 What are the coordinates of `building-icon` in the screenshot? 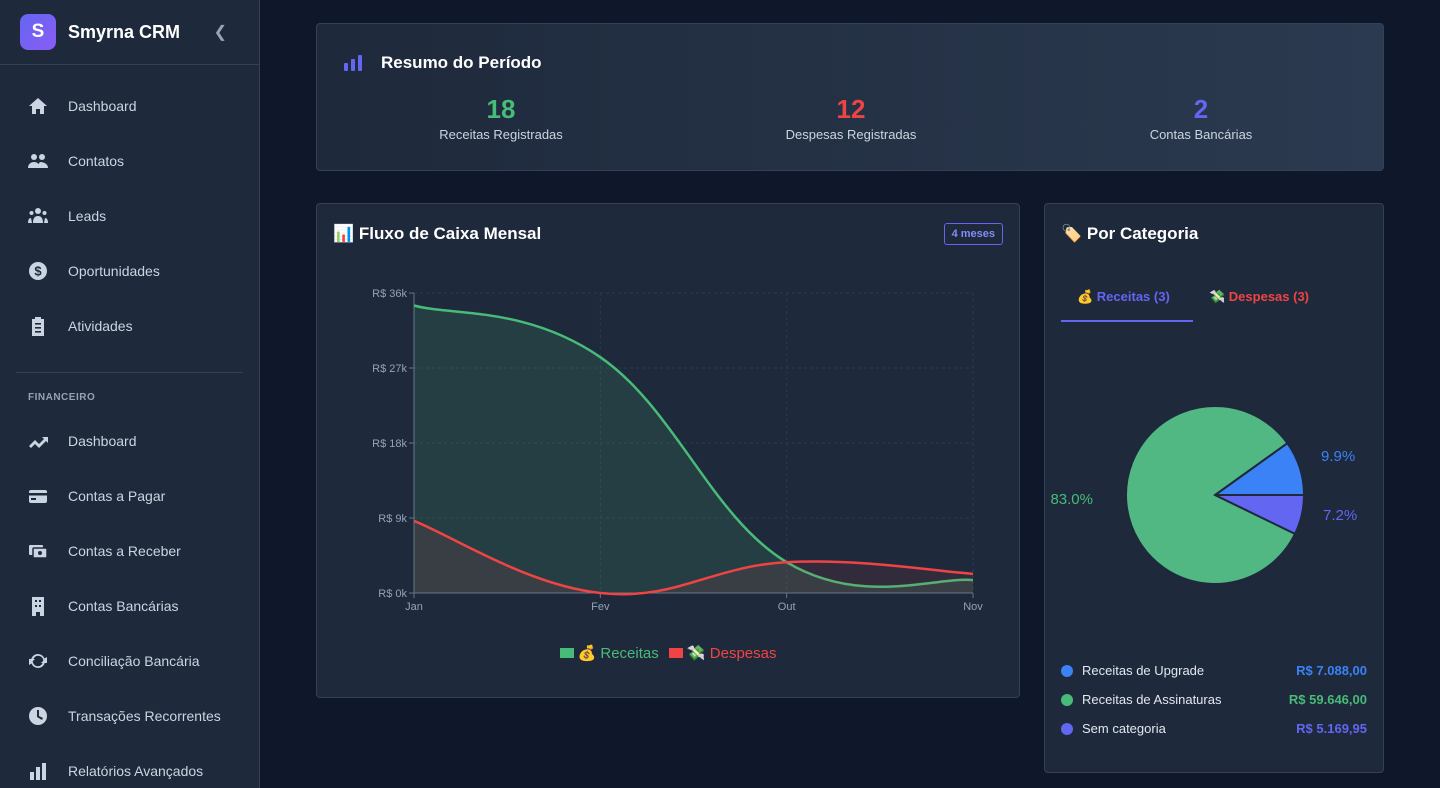 It's located at (38, 606).